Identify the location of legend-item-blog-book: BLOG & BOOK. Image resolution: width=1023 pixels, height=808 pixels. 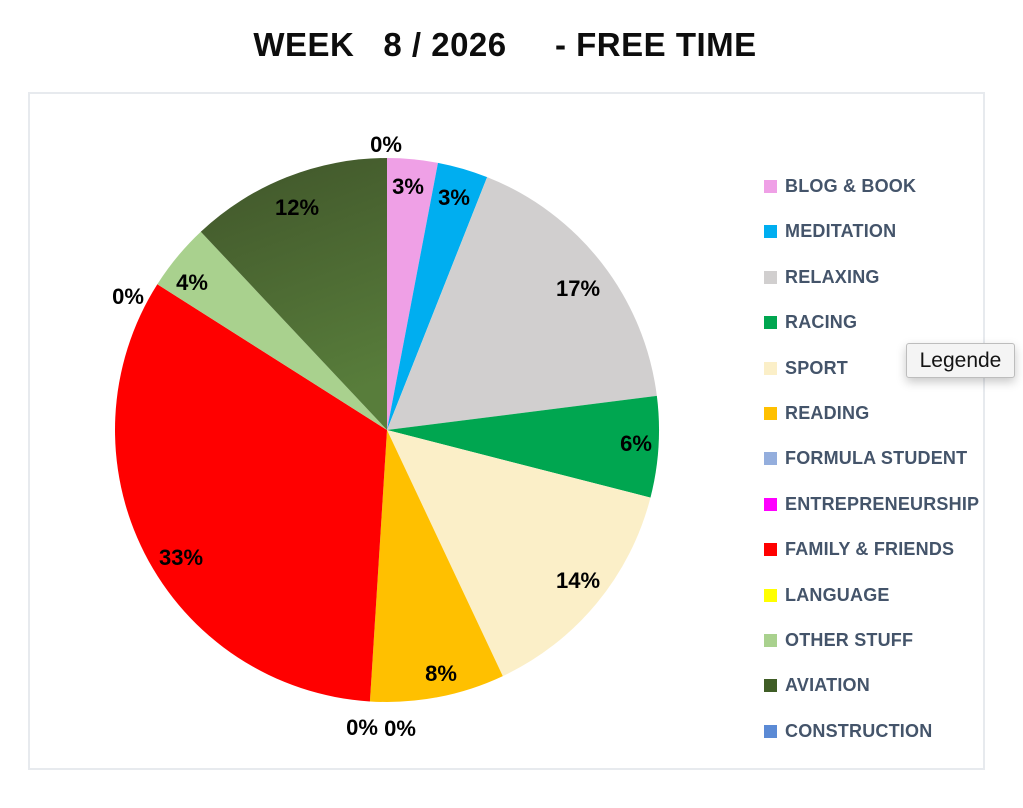
(879, 186).